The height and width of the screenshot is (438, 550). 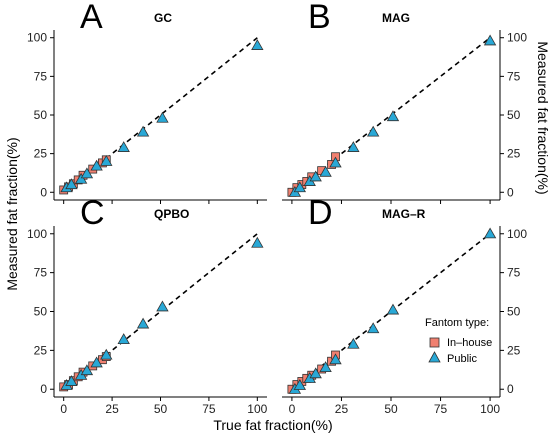 I want to click on legend: Fantom type: In–house Public, so click(x=458, y=341).